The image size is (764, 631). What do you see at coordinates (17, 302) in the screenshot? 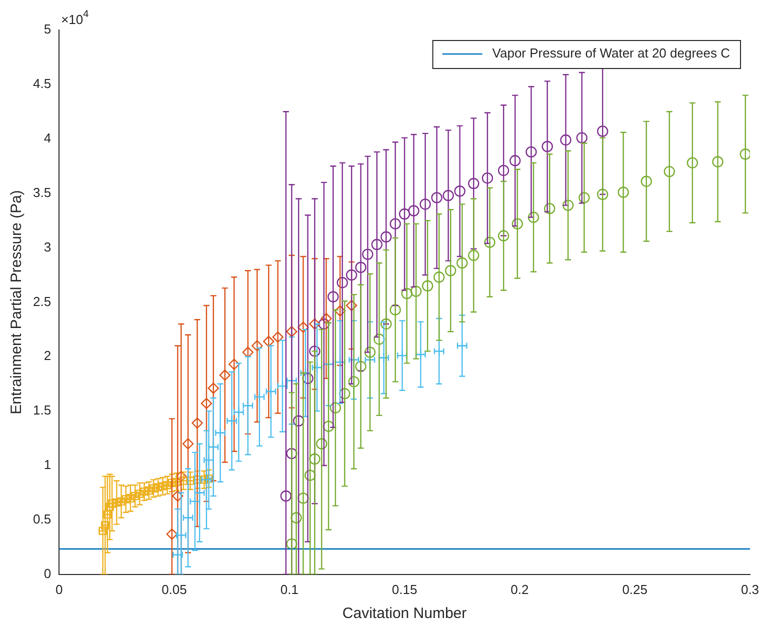
I see `y-axis-title: Entrainment Partial Pressure (Pa)` at bounding box center [17, 302].